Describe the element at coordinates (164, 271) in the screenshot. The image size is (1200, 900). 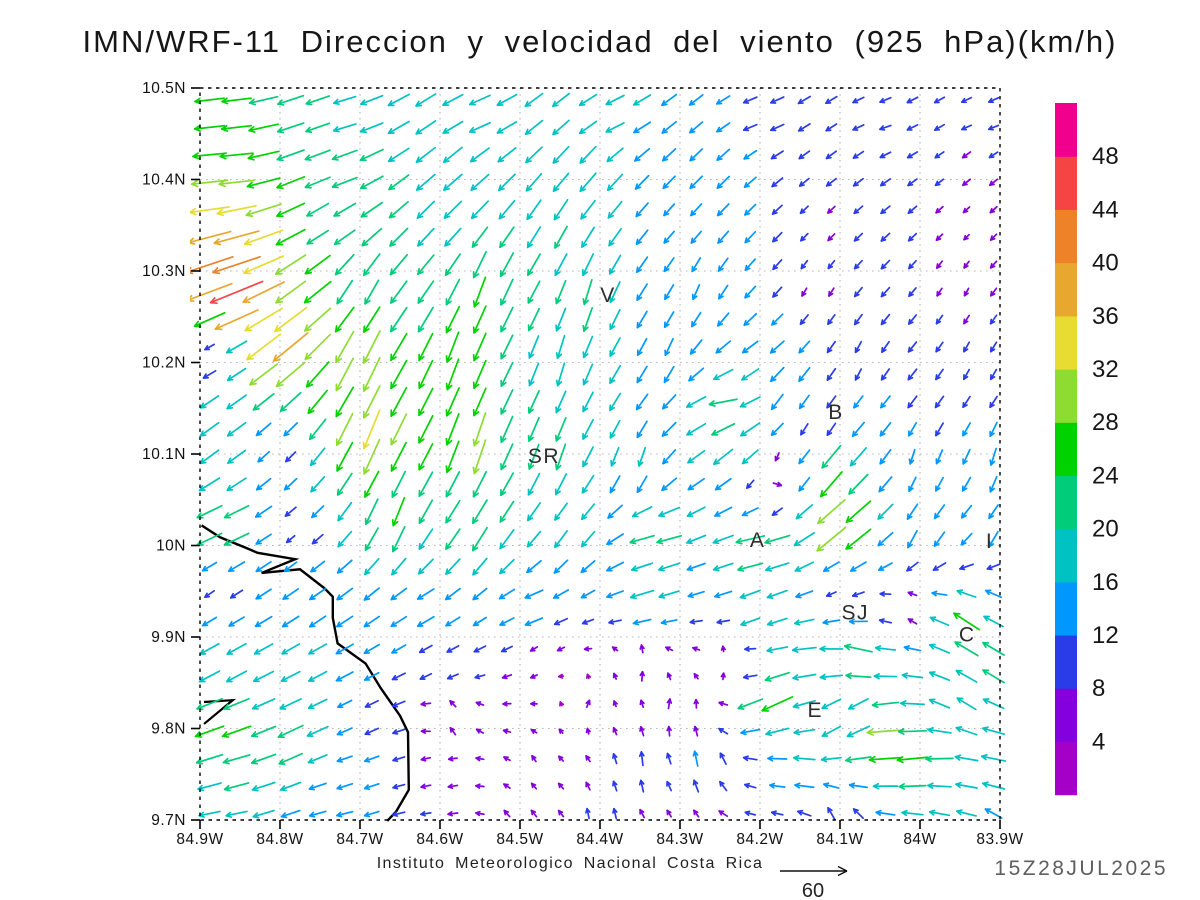
I see `y-axis-tick-label: 10.3N` at that location.